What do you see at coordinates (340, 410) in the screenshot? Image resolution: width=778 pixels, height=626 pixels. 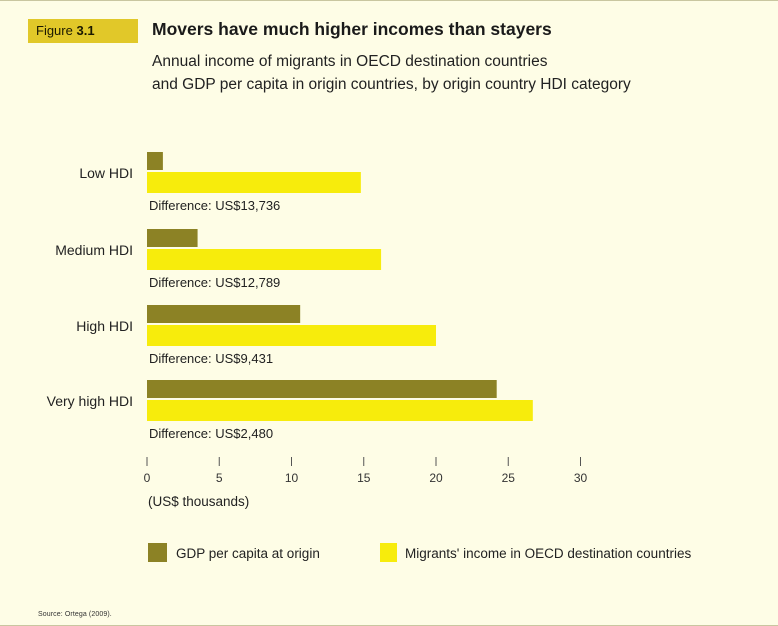 I see `bar-very-high-hdi-migrants` at bounding box center [340, 410].